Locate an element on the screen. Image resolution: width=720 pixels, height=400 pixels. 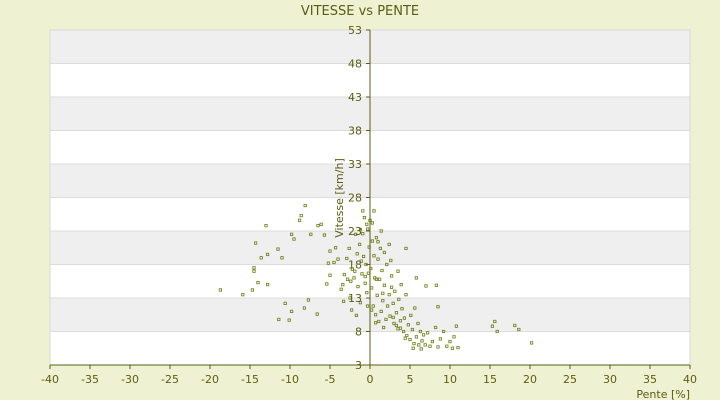
x-tick-label: -35 is located at coordinates (90, 379).